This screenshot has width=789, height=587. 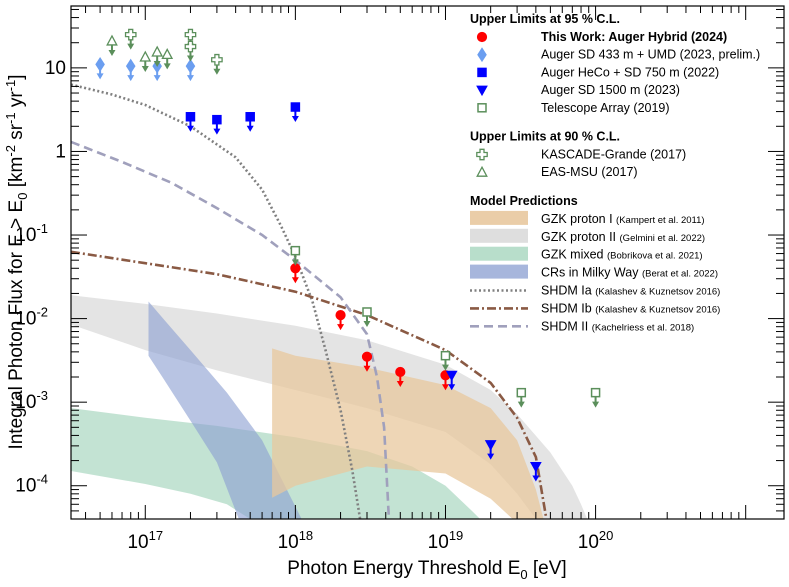 I want to click on legend-entry-telescope-array-2019: Telescope Array (2019), so click(x=573, y=108).